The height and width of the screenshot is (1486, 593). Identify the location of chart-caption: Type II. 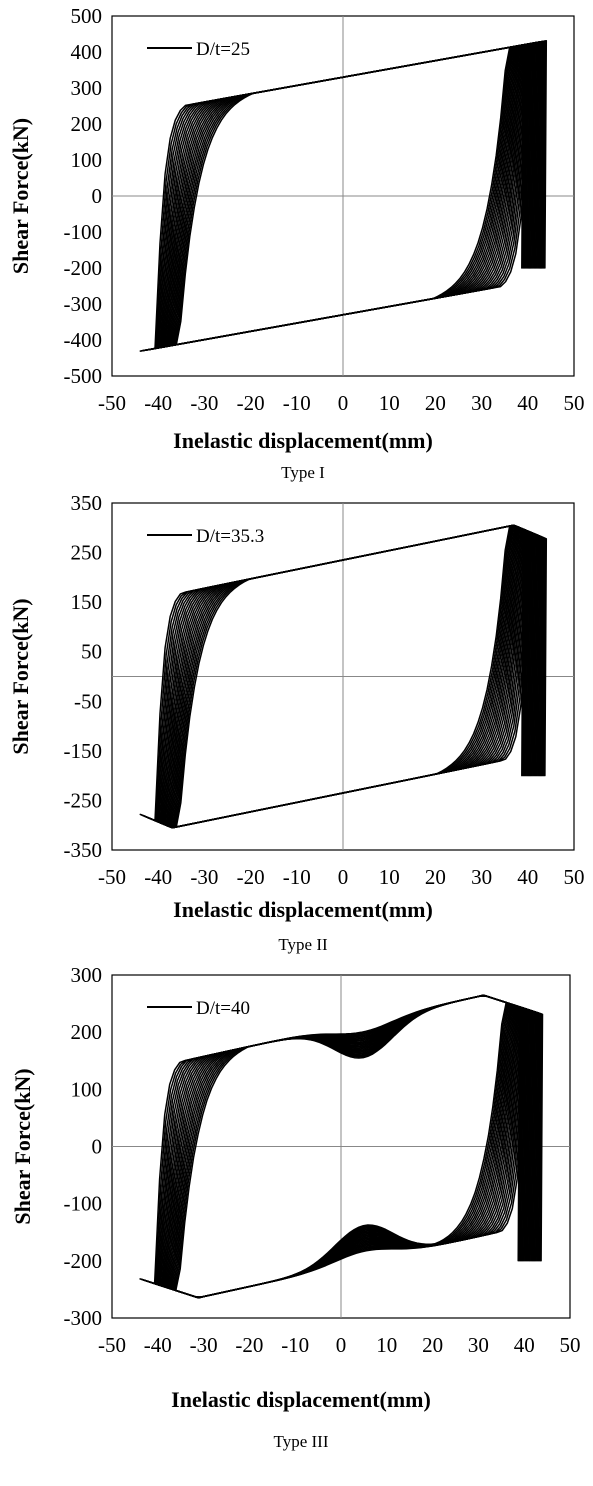
(303, 944).